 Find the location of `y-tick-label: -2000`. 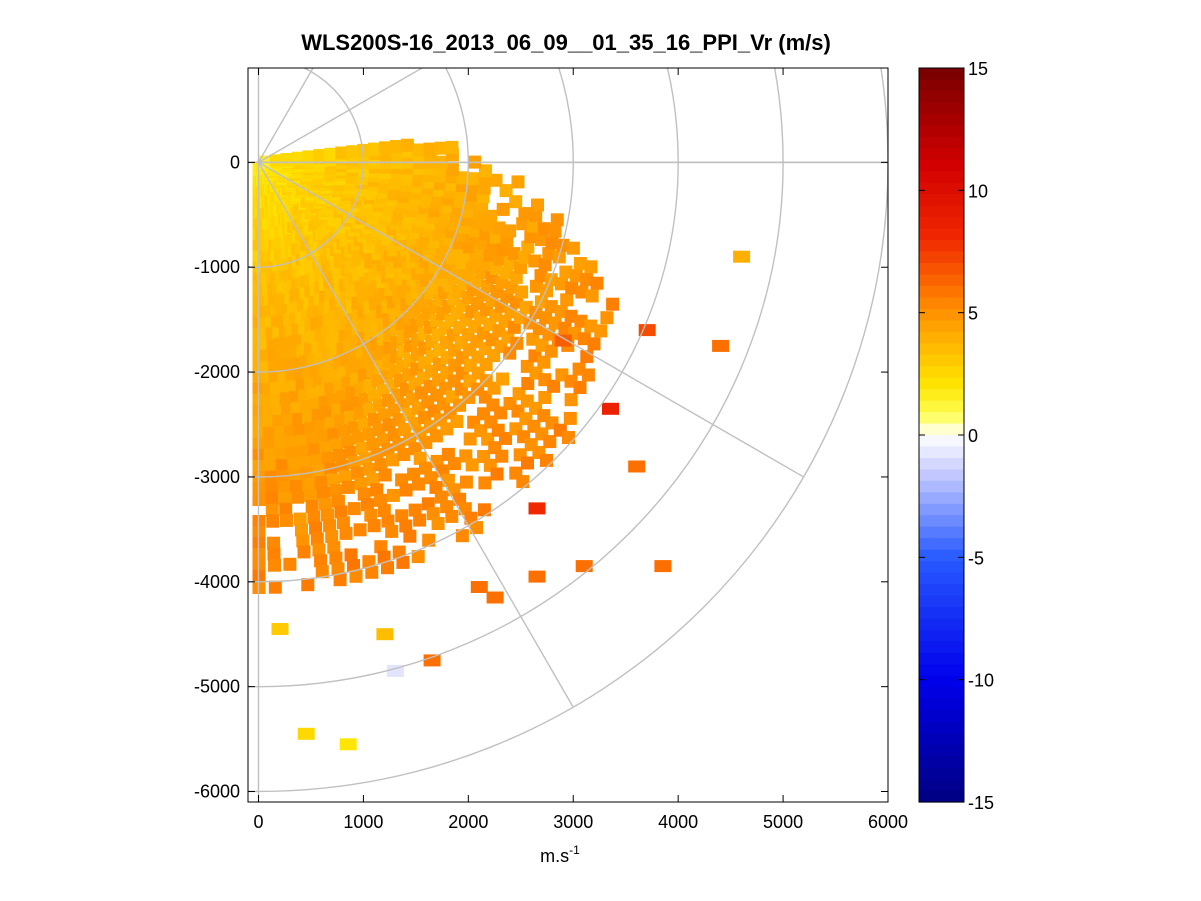

y-tick-label: -2000 is located at coordinates (217, 372).